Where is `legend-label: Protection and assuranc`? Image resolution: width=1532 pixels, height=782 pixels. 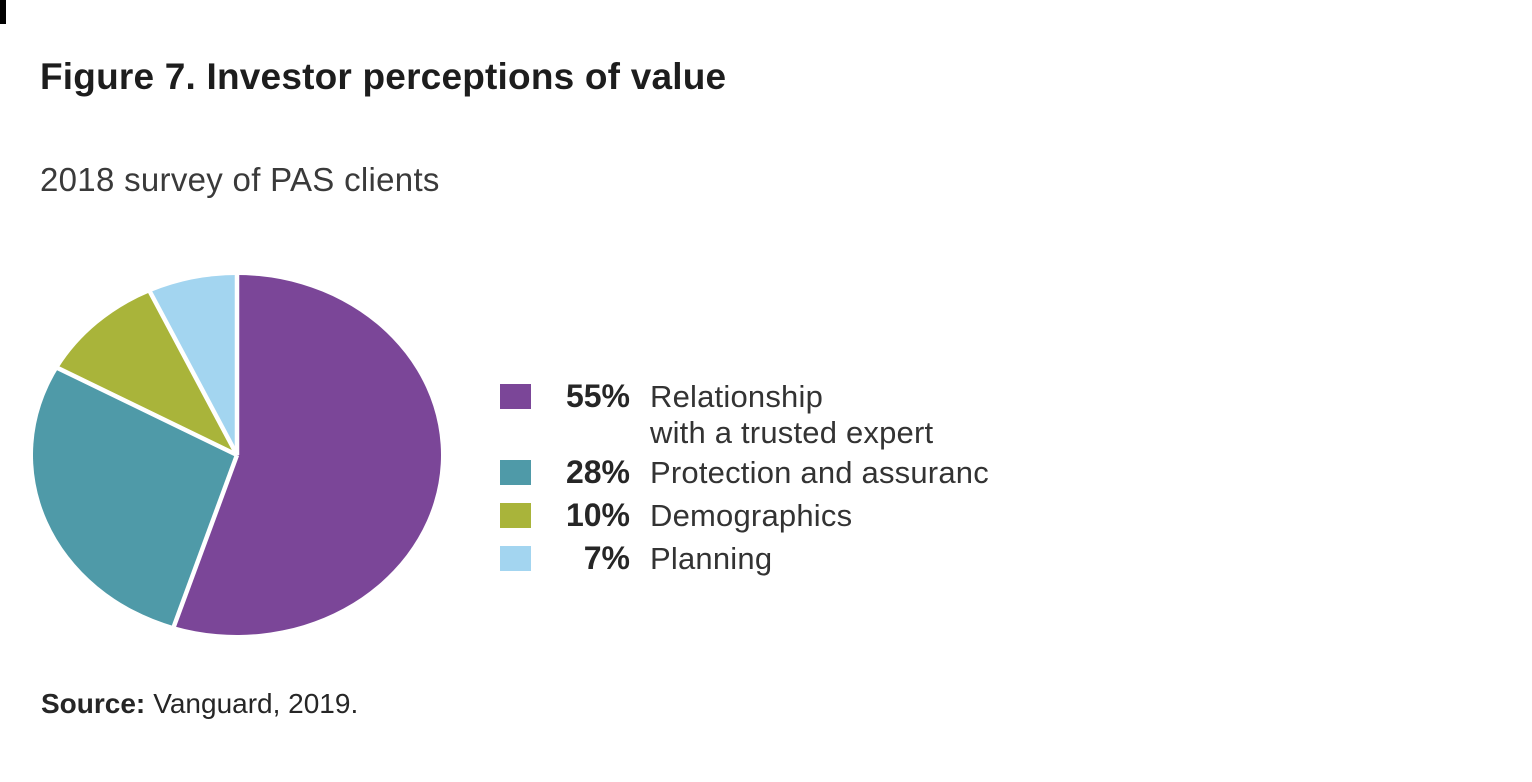 legend-label: Protection and assuranc is located at coordinates (819, 472).